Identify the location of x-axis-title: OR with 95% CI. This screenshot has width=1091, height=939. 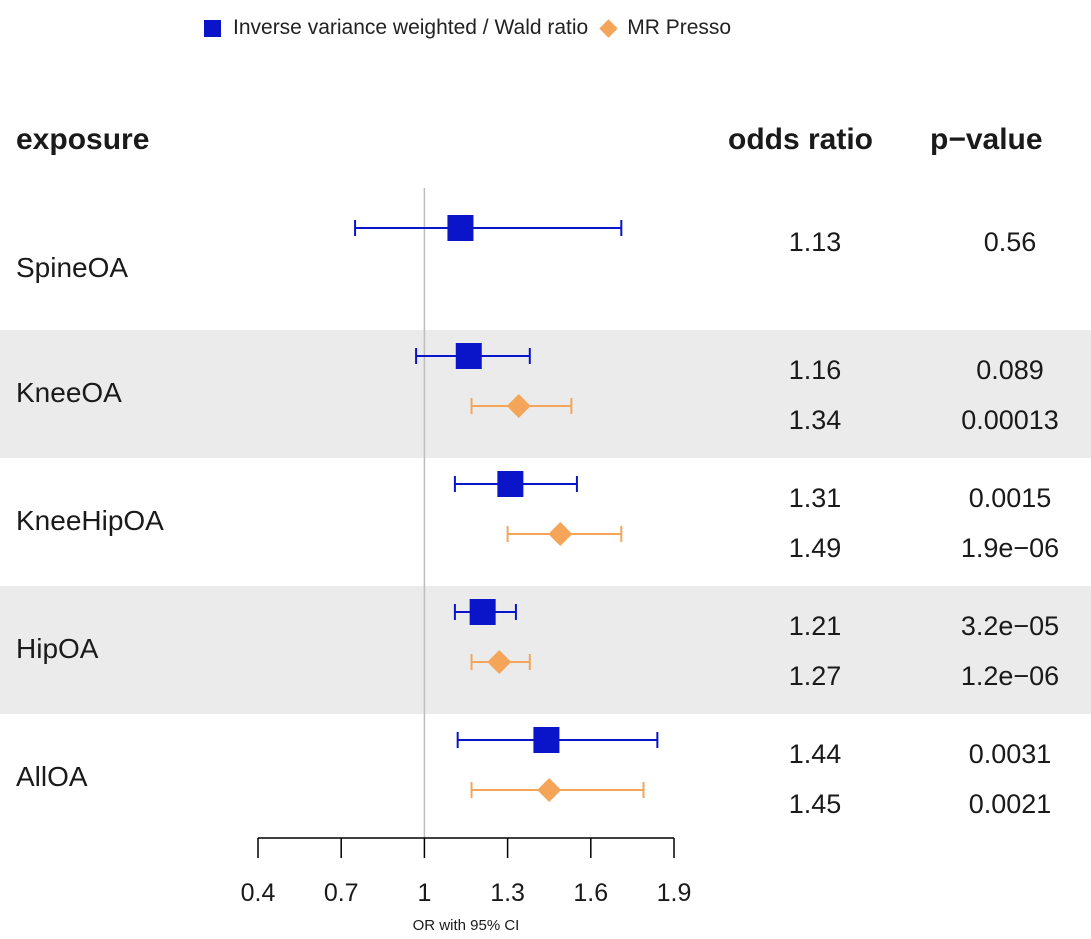
(466, 925).